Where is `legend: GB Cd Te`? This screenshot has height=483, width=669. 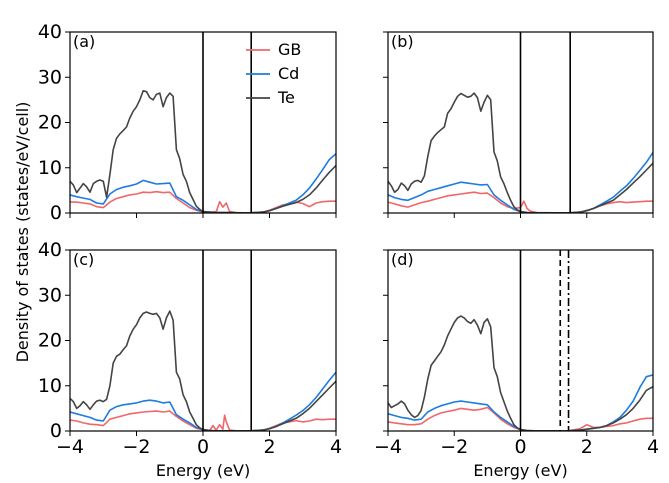
legend: GB Cd Te is located at coordinates (273, 73).